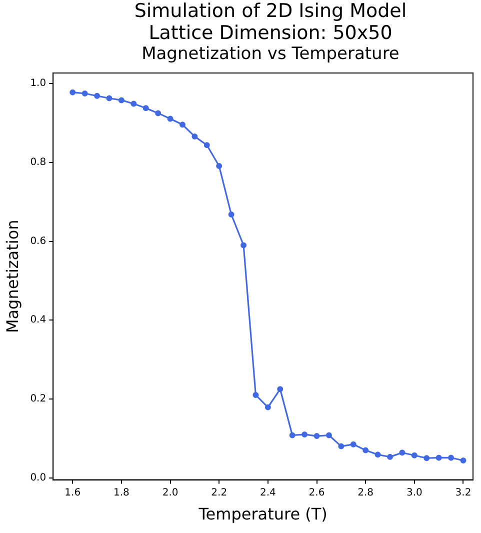 The width and height of the screenshot is (481, 533). Describe the element at coordinates (414, 492) in the screenshot. I see `x-tick-label: 3.0` at that location.